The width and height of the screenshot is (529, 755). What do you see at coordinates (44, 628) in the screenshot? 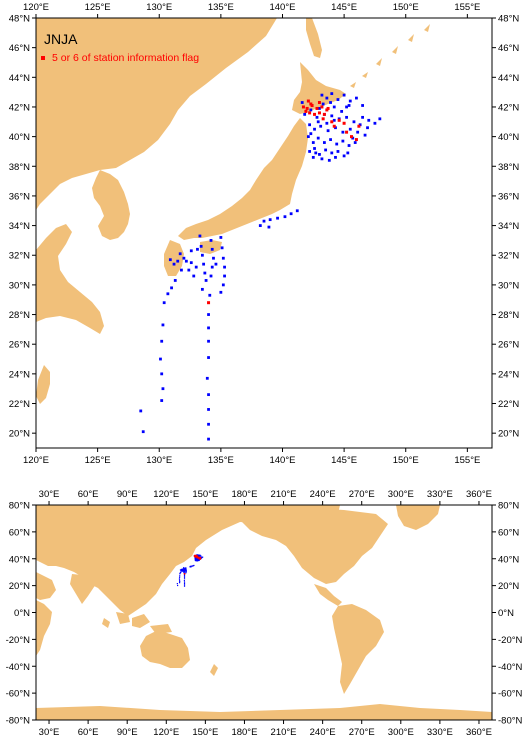
I see `land-africa` at bounding box center [44, 628].